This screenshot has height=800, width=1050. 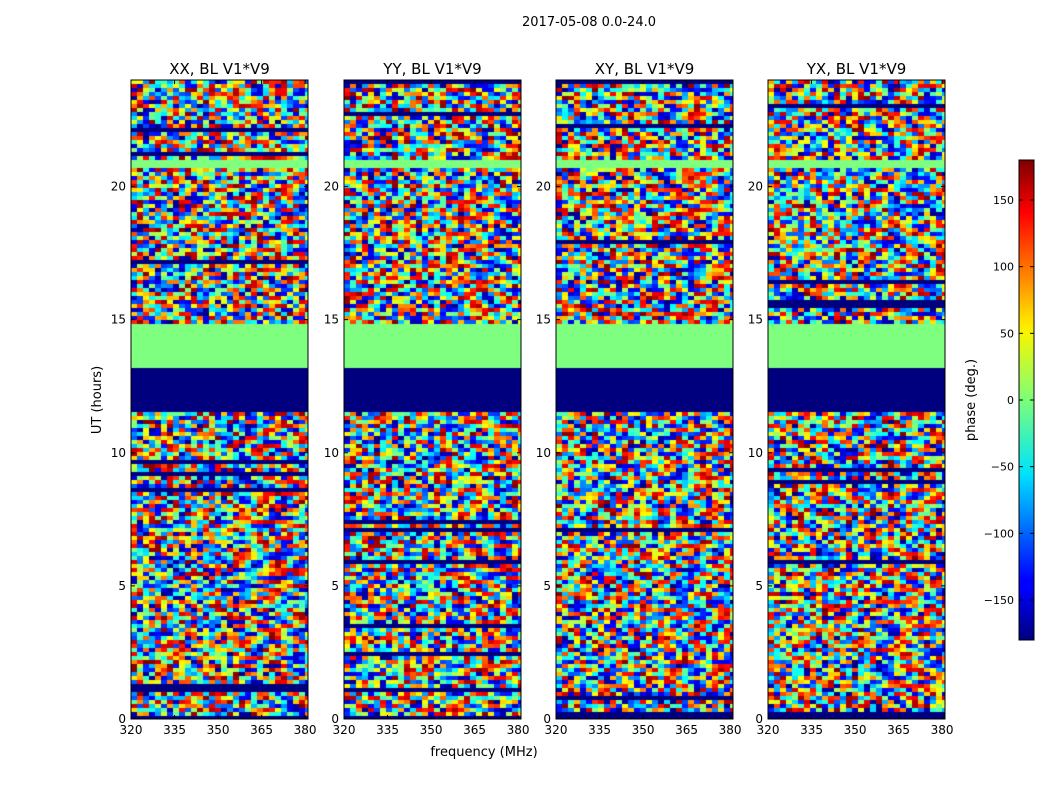 What do you see at coordinates (999, 533) in the screenshot?
I see `colorbar-tick-label: −100` at bounding box center [999, 533].